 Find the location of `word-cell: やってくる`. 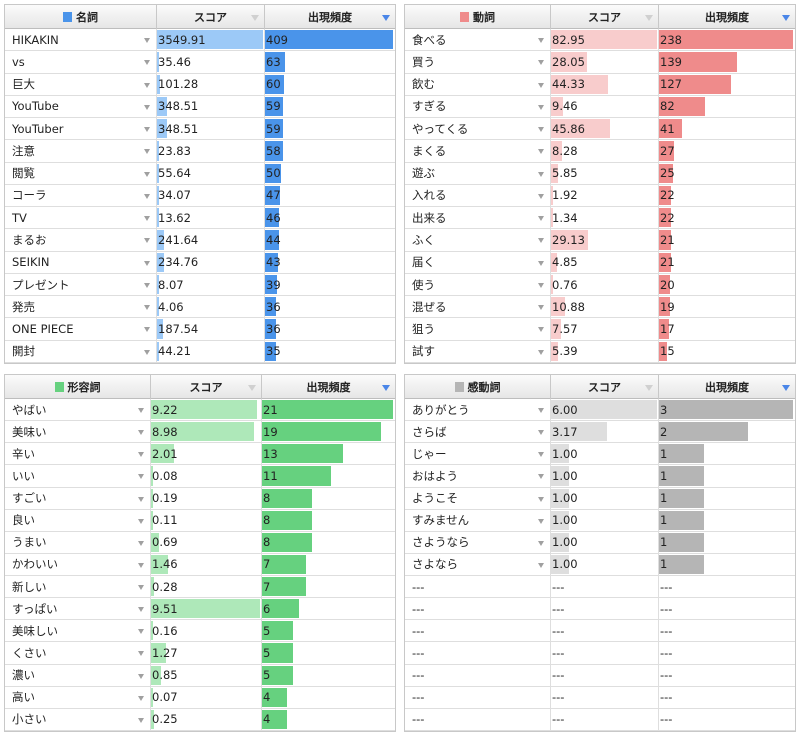

word-cell: やってくる is located at coordinates (478, 129).